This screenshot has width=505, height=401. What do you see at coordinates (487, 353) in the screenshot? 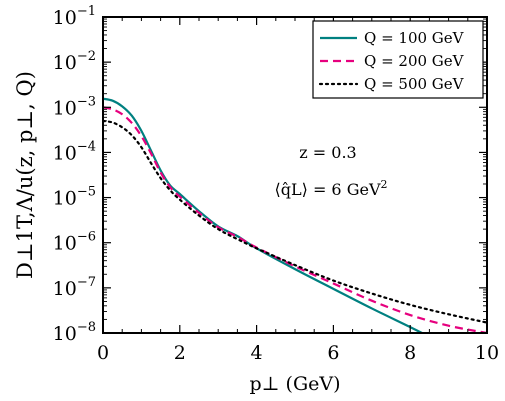
I see `x-tick-label: 10` at bounding box center [487, 353].